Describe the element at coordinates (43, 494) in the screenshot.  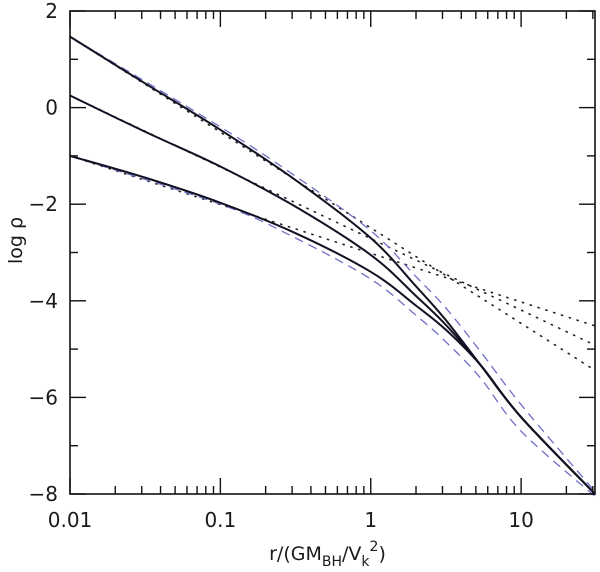
I see `y-tick-label: −8` at that location.